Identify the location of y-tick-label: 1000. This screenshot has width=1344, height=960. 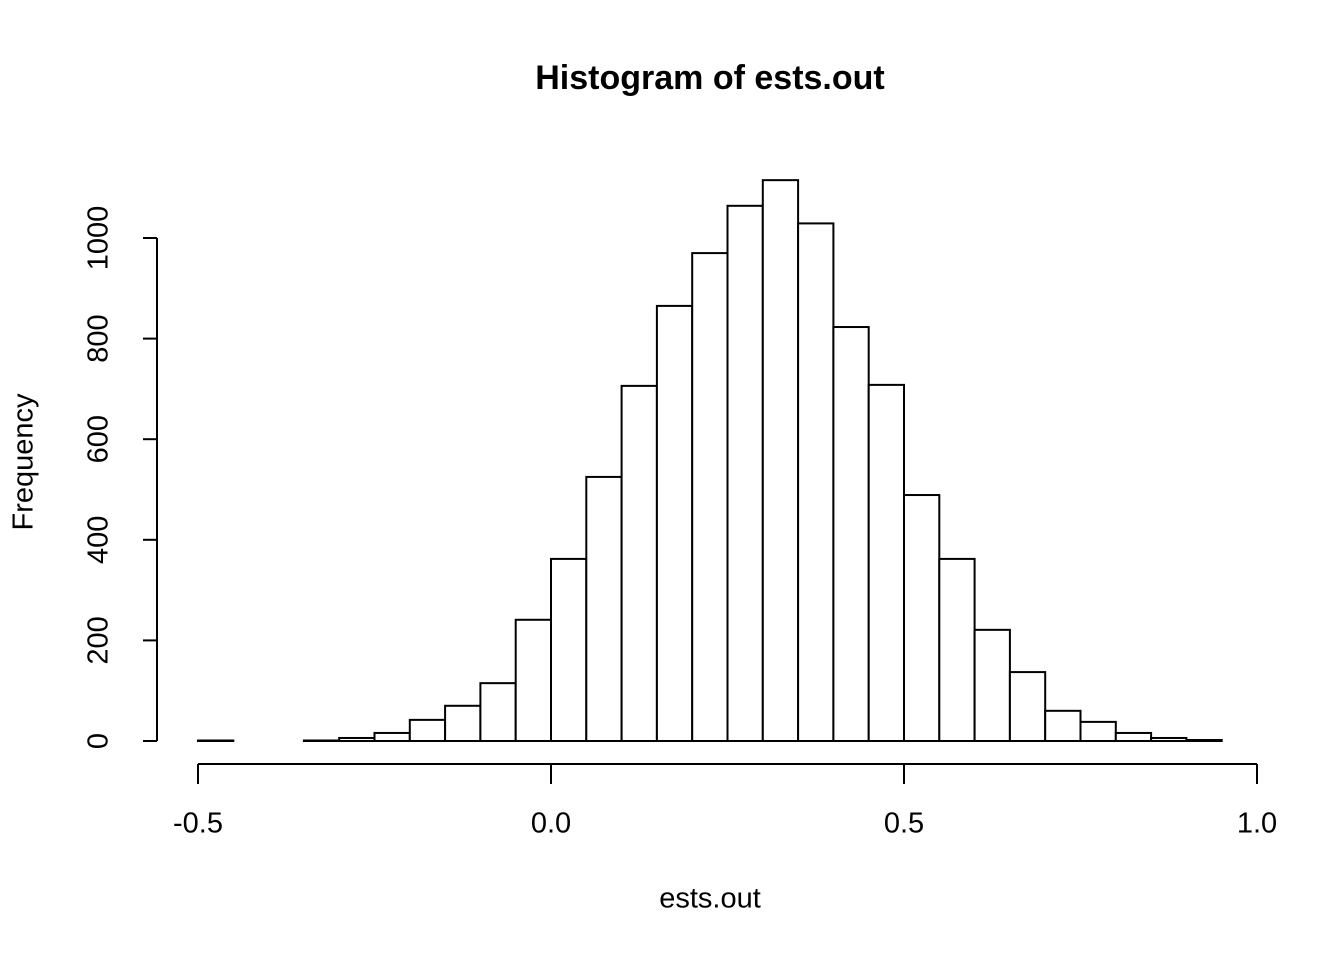
(99, 238).